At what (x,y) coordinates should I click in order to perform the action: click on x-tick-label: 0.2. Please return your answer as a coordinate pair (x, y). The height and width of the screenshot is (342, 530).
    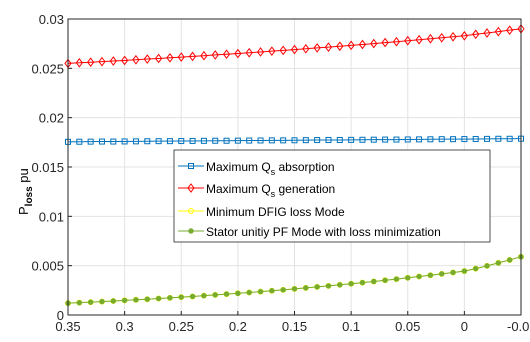
    Looking at the image, I should click on (238, 326).